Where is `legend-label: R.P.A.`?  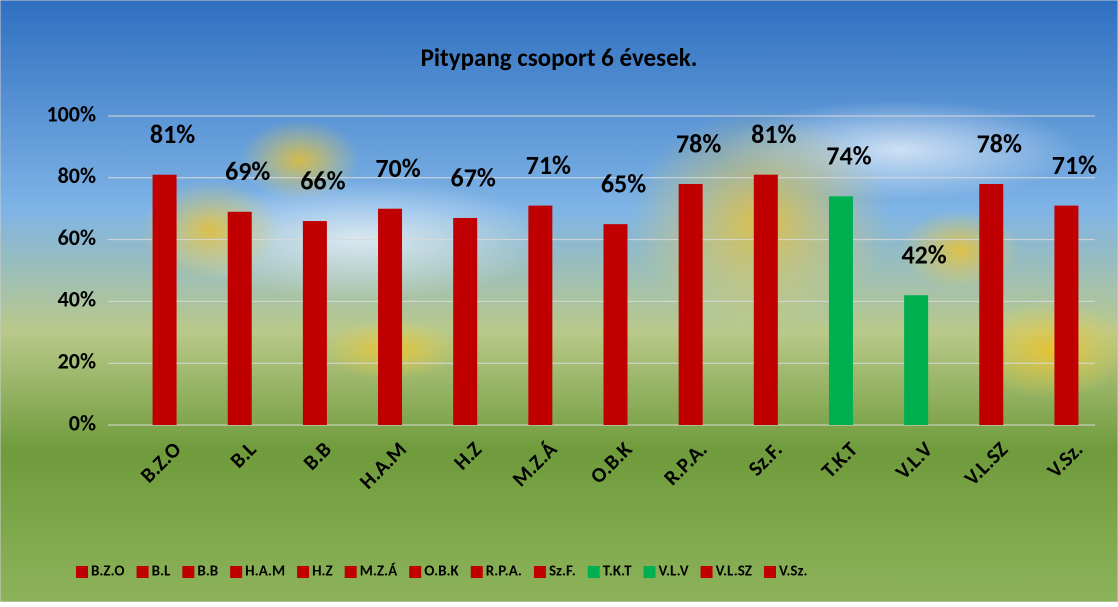 legend-label: R.P.A. is located at coordinates (504, 572).